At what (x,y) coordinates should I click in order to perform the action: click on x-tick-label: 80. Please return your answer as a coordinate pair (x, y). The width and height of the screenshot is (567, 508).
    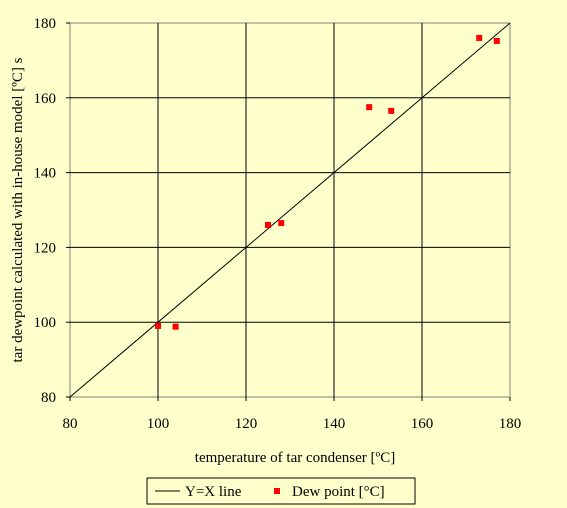
    Looking at the image, I should click on (70, 424).